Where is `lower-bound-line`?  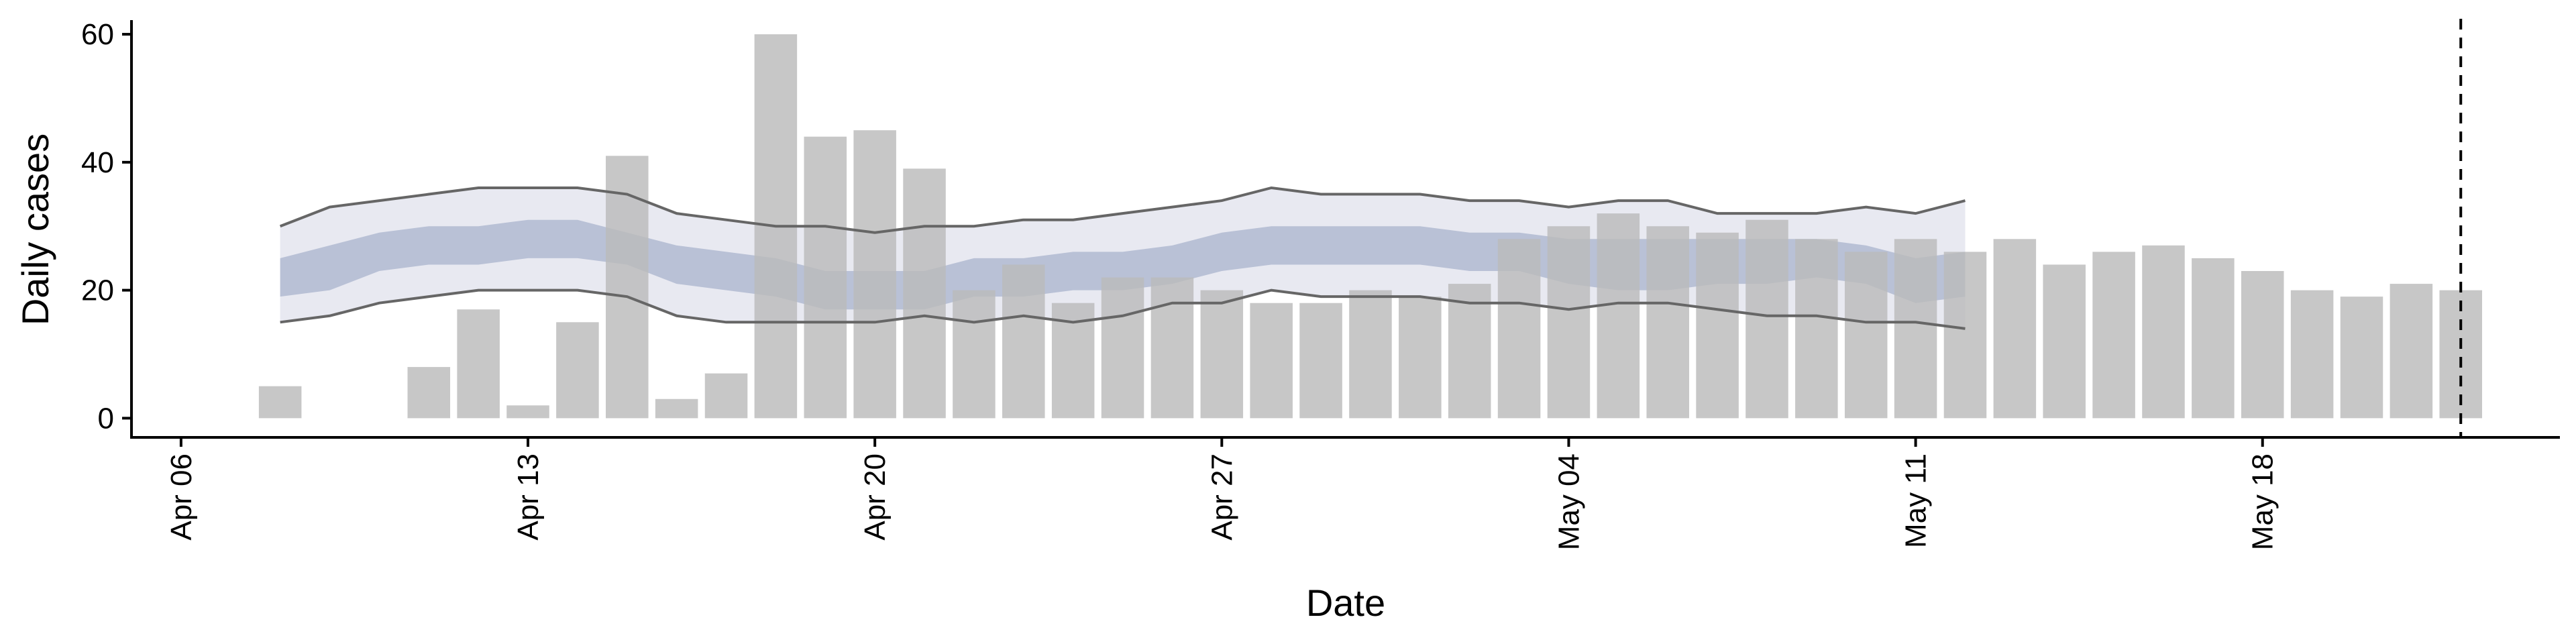
lower-bound-line is located at coordinates (1123, 309).